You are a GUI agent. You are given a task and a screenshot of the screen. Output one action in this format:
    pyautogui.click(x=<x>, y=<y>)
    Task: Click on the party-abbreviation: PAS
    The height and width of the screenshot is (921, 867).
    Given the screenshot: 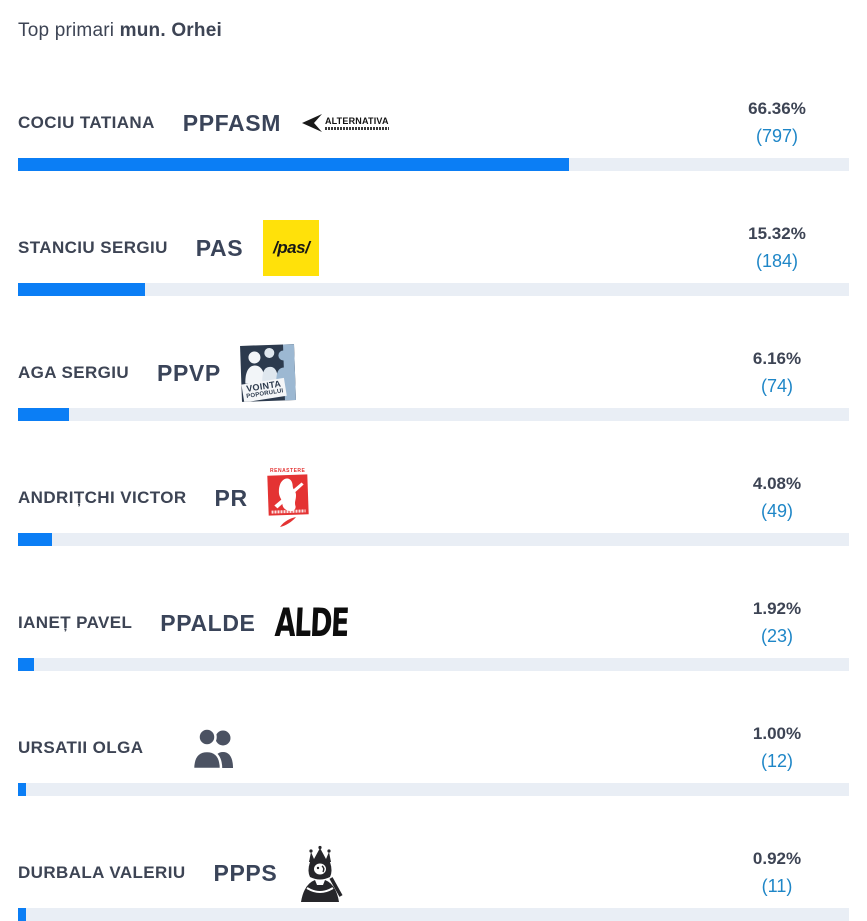 What is the action you would take?
    pyautogui.click(x=219, y=247)
    